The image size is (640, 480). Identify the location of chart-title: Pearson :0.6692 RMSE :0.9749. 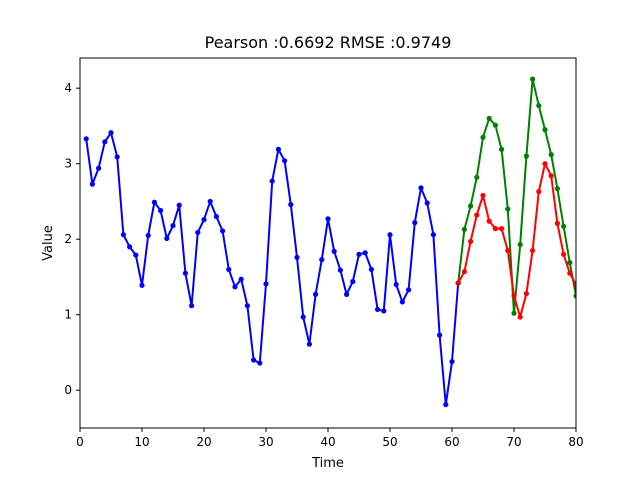
(328, 42).